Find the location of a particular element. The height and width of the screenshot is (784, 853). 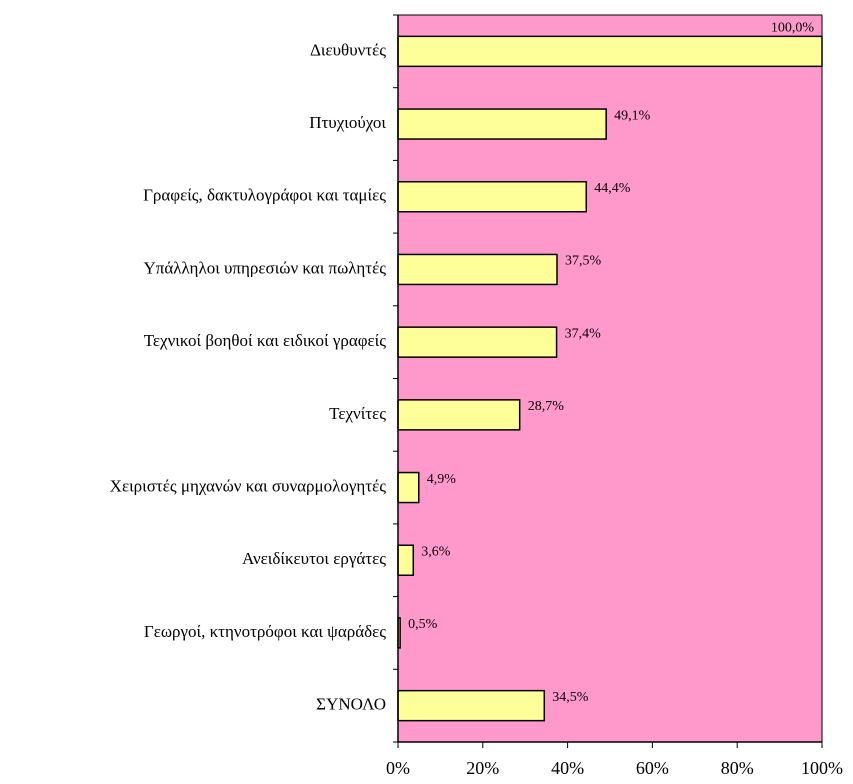

x-tick-label: 0% is located at coordinates (398, 768).